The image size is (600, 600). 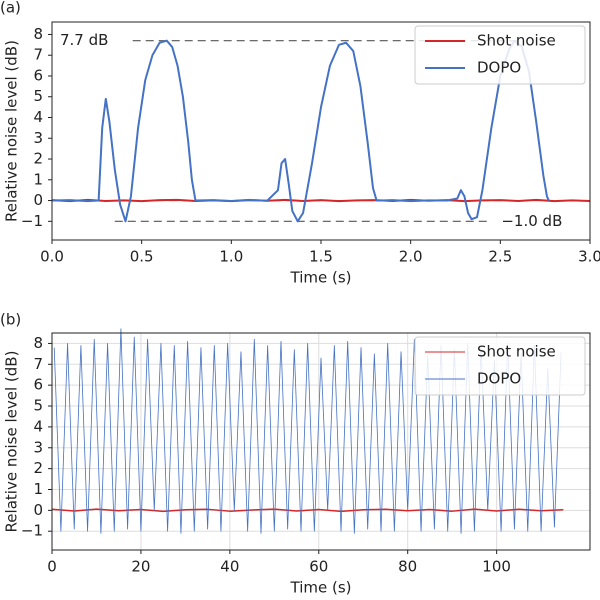 What do you see at coordinates (10, 8) in the screenshot?
I see `panel-label: (a)` at bounding box center [10, 8].